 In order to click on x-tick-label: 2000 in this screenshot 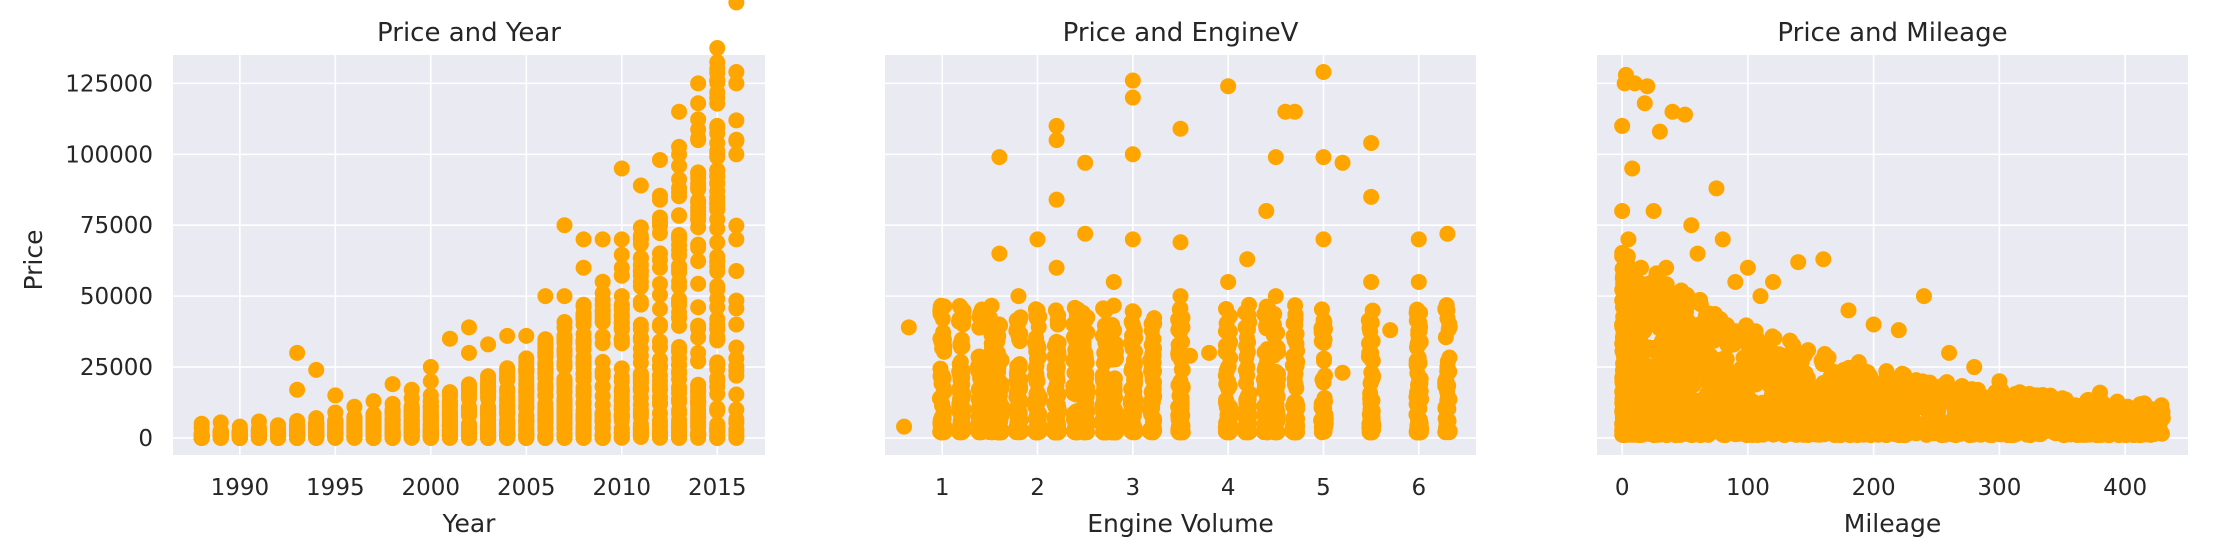, I will do `click(431, 488)`.